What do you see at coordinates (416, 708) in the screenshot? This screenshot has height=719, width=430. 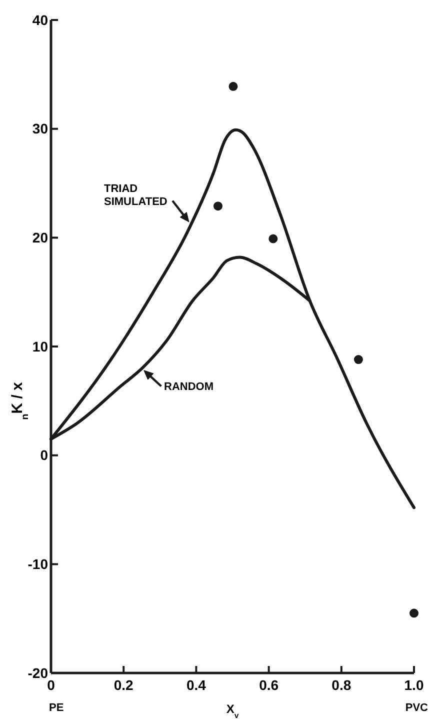 I see `text: PVC` at bounding box center [416, 708].